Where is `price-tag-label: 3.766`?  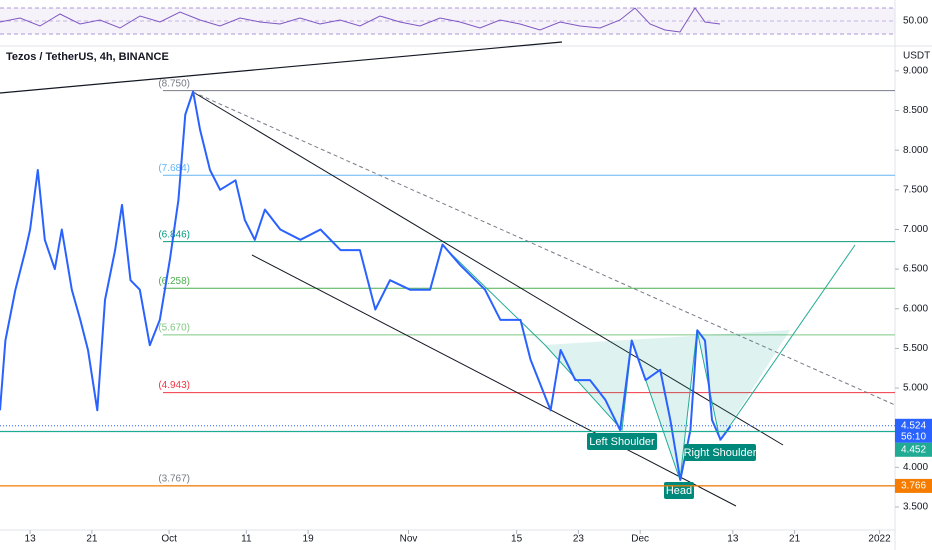
price-tag-label: 3.766 is located at coordinates (913, 486).